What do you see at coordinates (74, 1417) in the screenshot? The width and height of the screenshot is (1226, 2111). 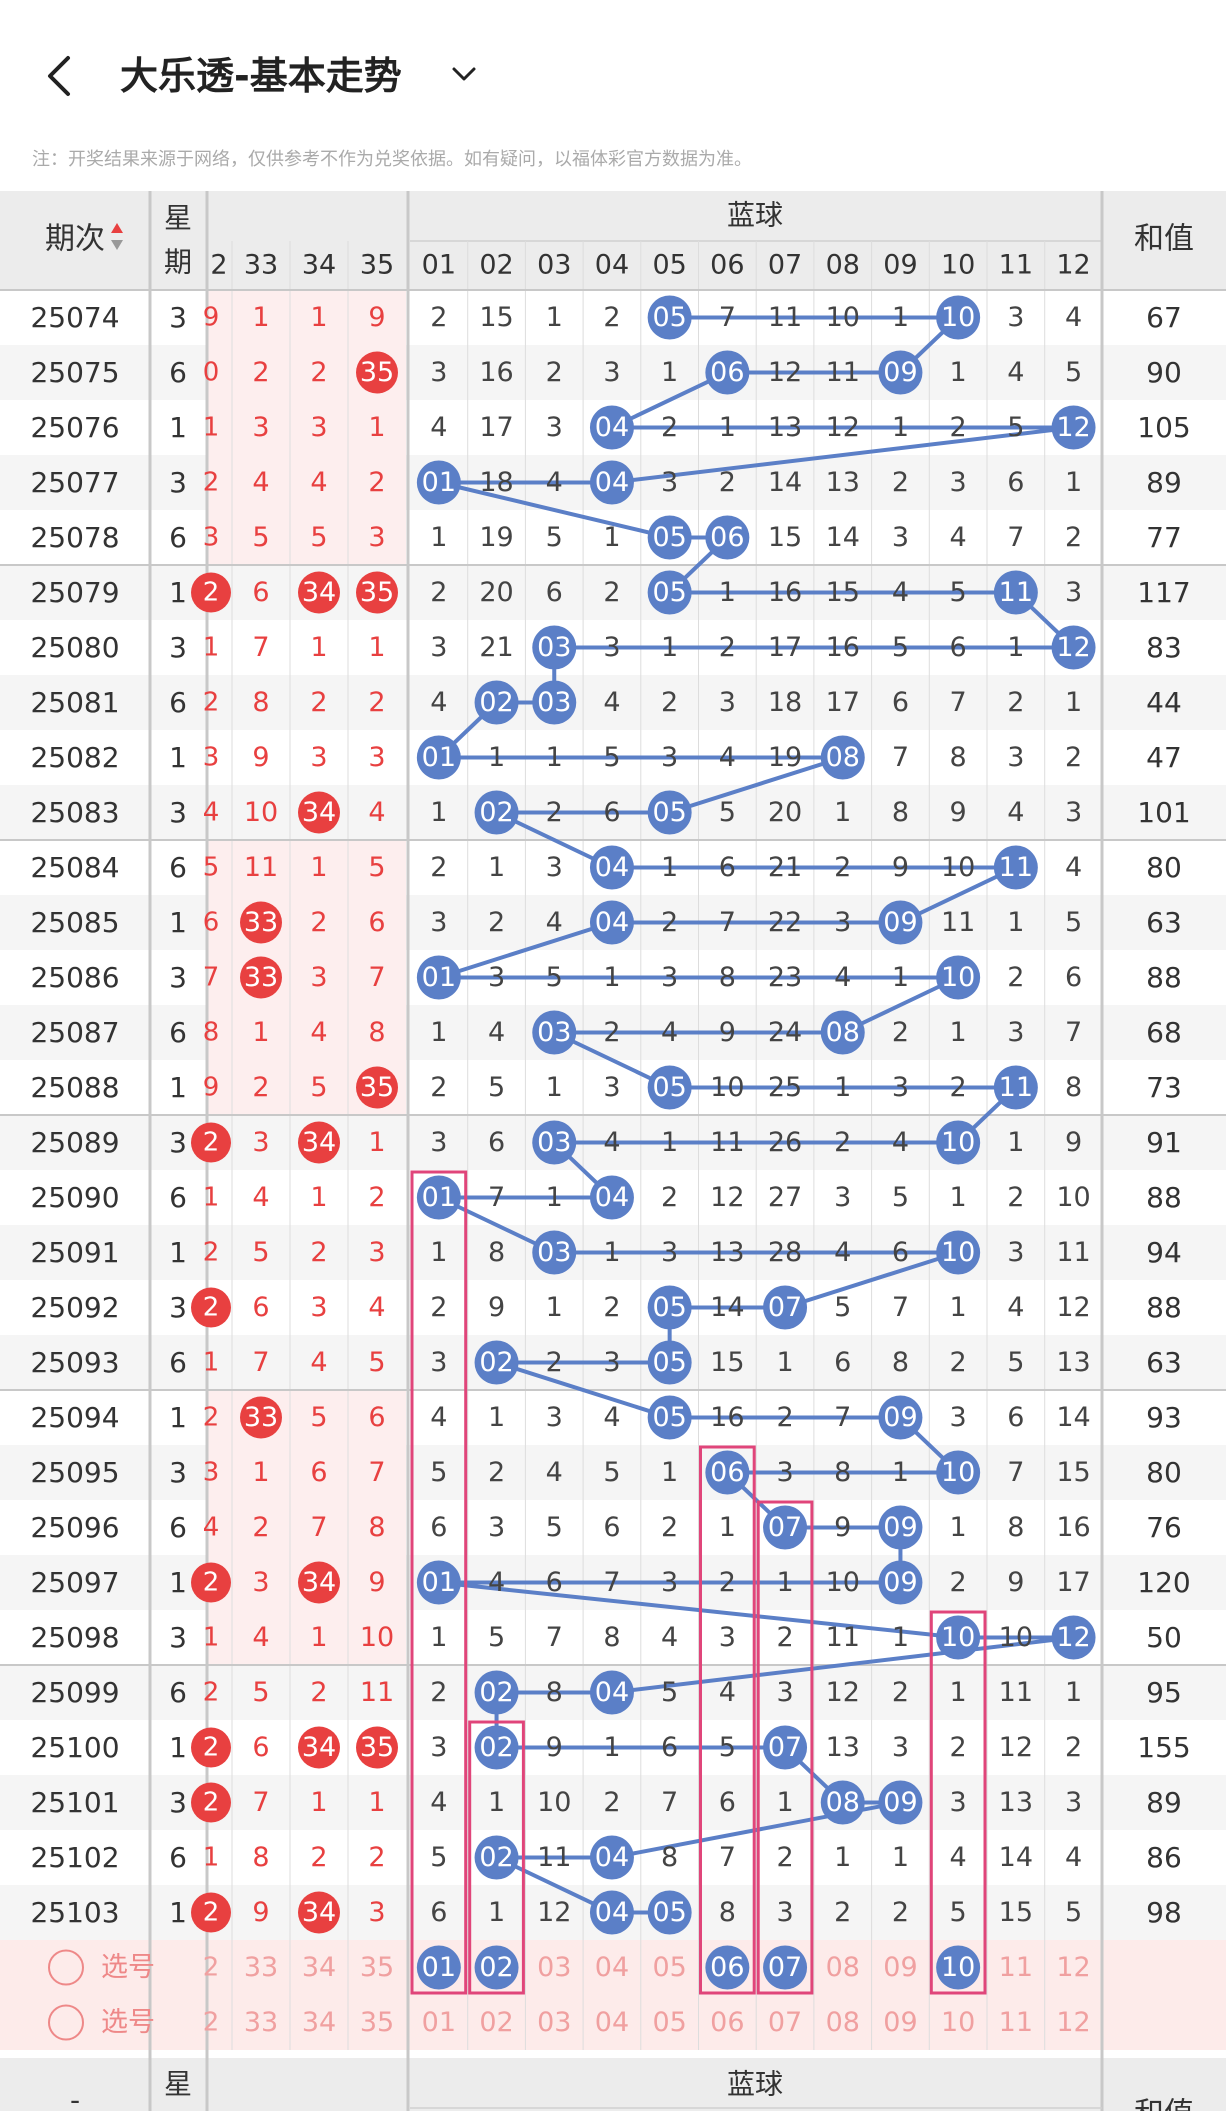 I see `period-cell: 25094` at bounding box center [74, 1417].